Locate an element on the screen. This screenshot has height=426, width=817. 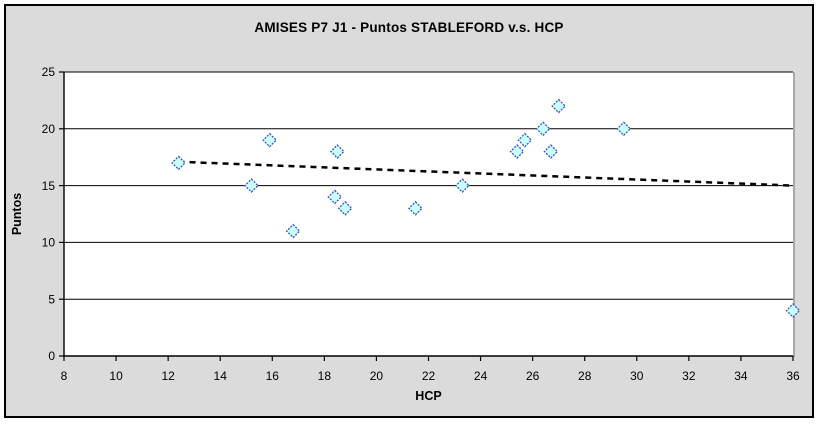
y-tick-label: 25 is located at coordinates (49, 72).